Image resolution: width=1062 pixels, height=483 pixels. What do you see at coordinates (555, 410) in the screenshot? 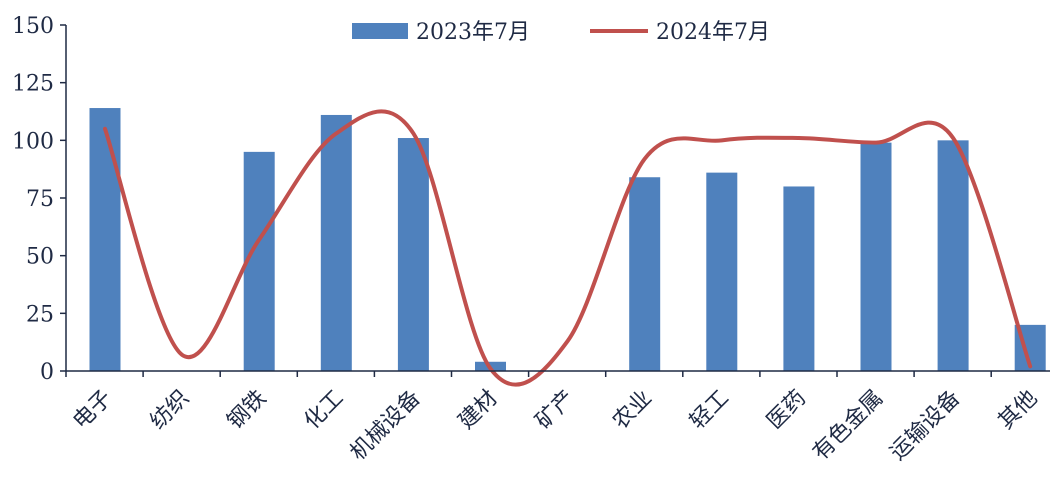
I see `x-category-label: 矿产` at bounding box center [555, 410].